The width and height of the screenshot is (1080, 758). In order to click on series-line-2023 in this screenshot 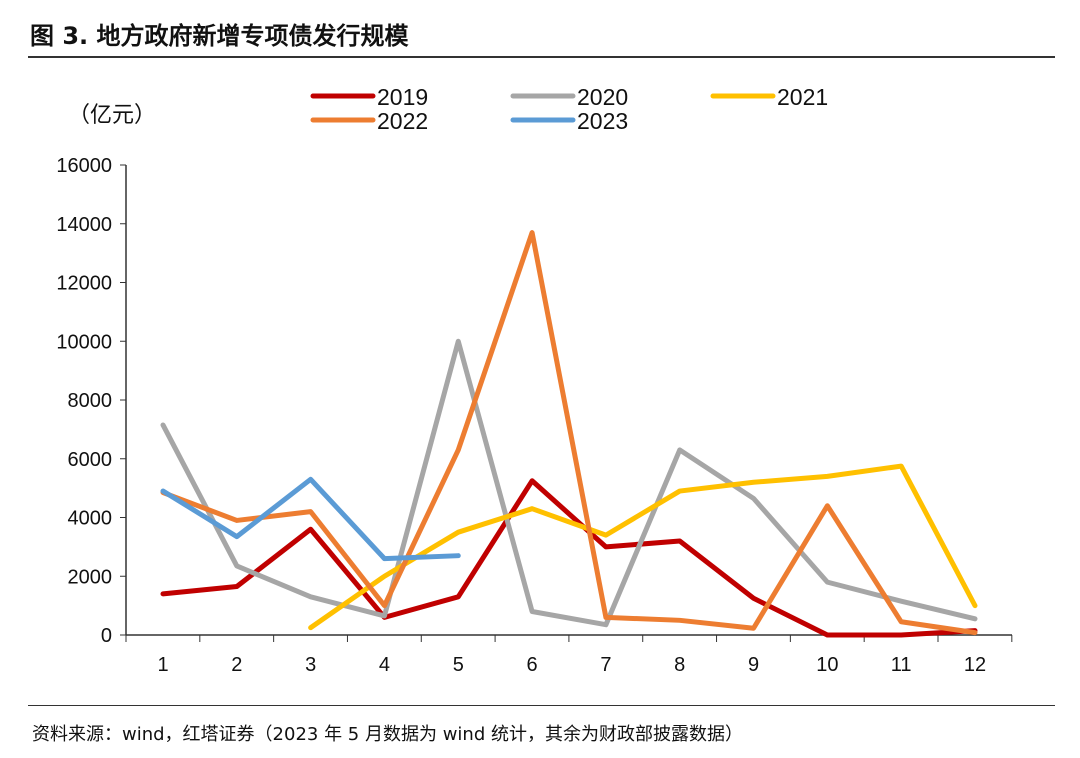, I will do `click(310, 519)`.